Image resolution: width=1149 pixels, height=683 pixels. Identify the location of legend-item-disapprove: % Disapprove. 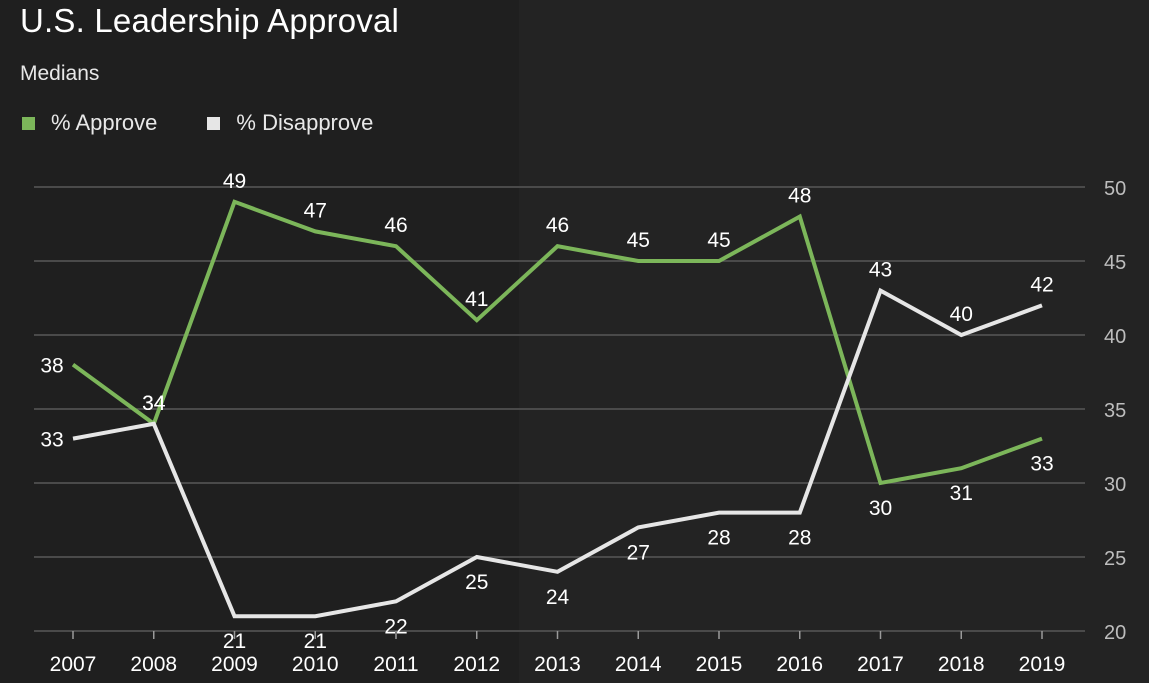
(290, 123).